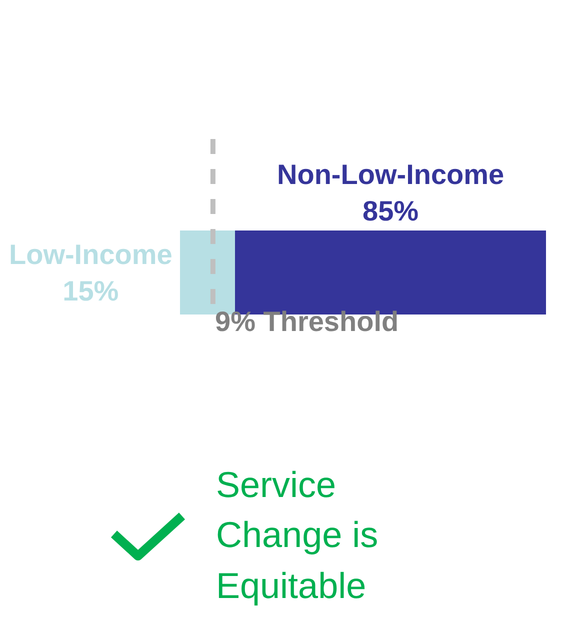 This screenshot has height=631, width=566. Describe the element at coordinates (90, 254) in the screenshot. I see `series-label: Low-Income` at that location.